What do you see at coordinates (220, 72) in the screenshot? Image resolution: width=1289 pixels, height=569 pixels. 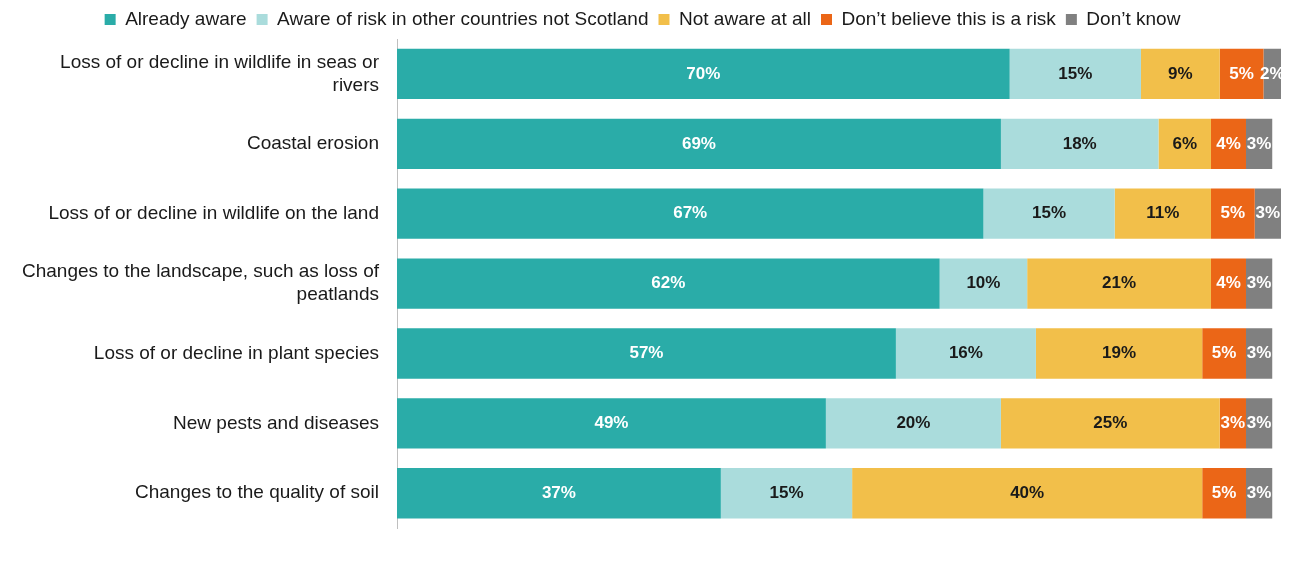 I see `y-tick-label: Loss of or decline in wildlife in seas or rivers` at bounding box center [220, 72].